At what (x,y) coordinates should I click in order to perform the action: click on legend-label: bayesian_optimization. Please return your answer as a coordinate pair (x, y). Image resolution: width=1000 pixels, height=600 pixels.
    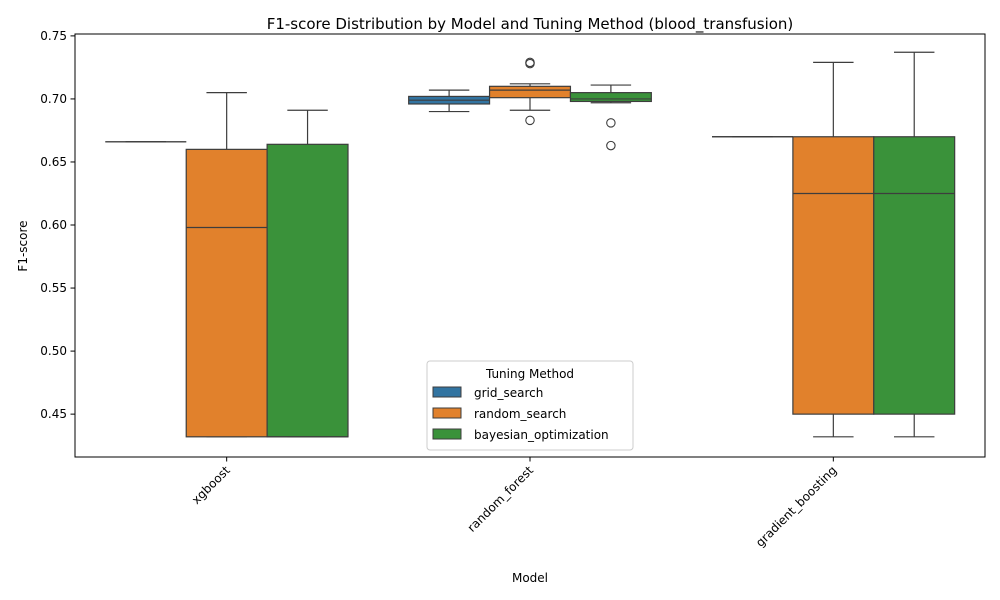
    Looking at the image, I should click on (541, 435).